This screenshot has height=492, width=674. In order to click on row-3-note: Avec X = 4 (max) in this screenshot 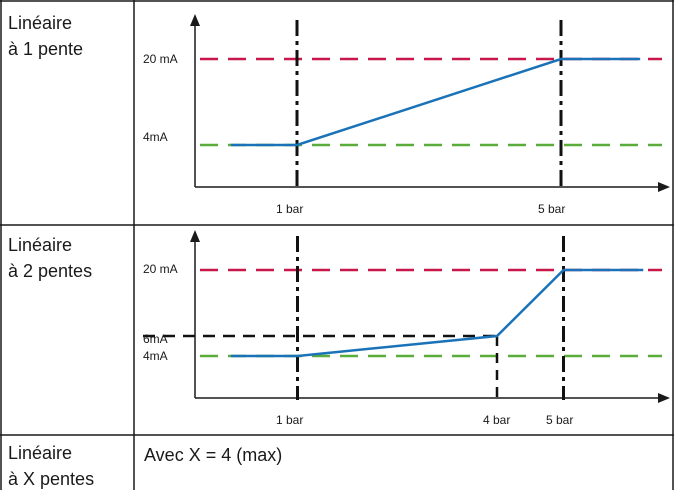, I will do `click(213, 455)`.